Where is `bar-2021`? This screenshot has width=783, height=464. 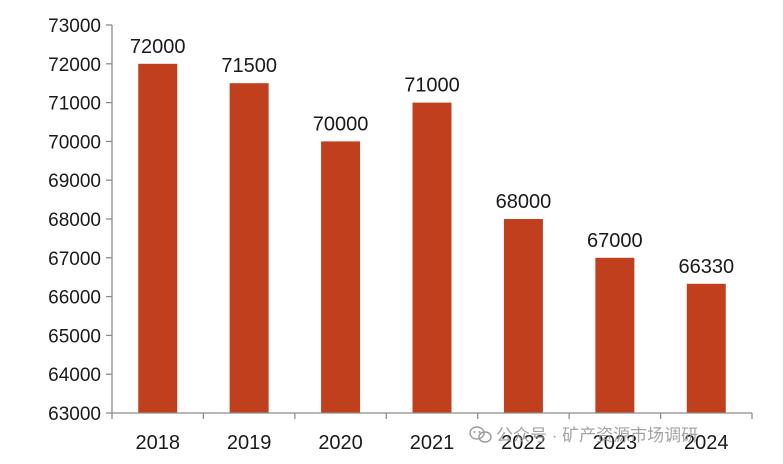 bar-2021 is located at coordinates (432, 257).